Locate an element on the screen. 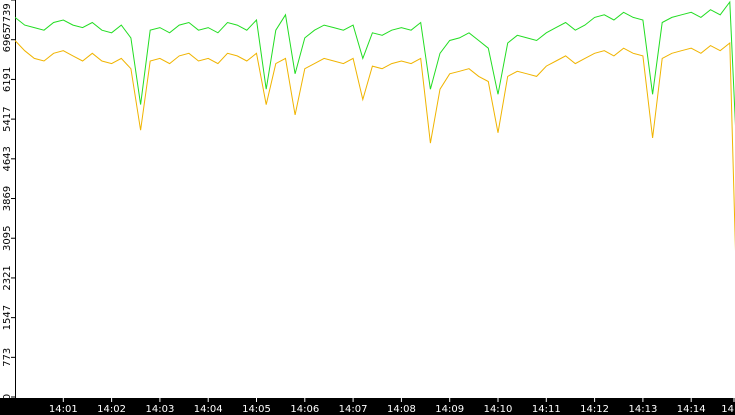 The width and height of the screenshot is (735, 415). y-tick-label: 1547 is located at coordinates (7, 317).